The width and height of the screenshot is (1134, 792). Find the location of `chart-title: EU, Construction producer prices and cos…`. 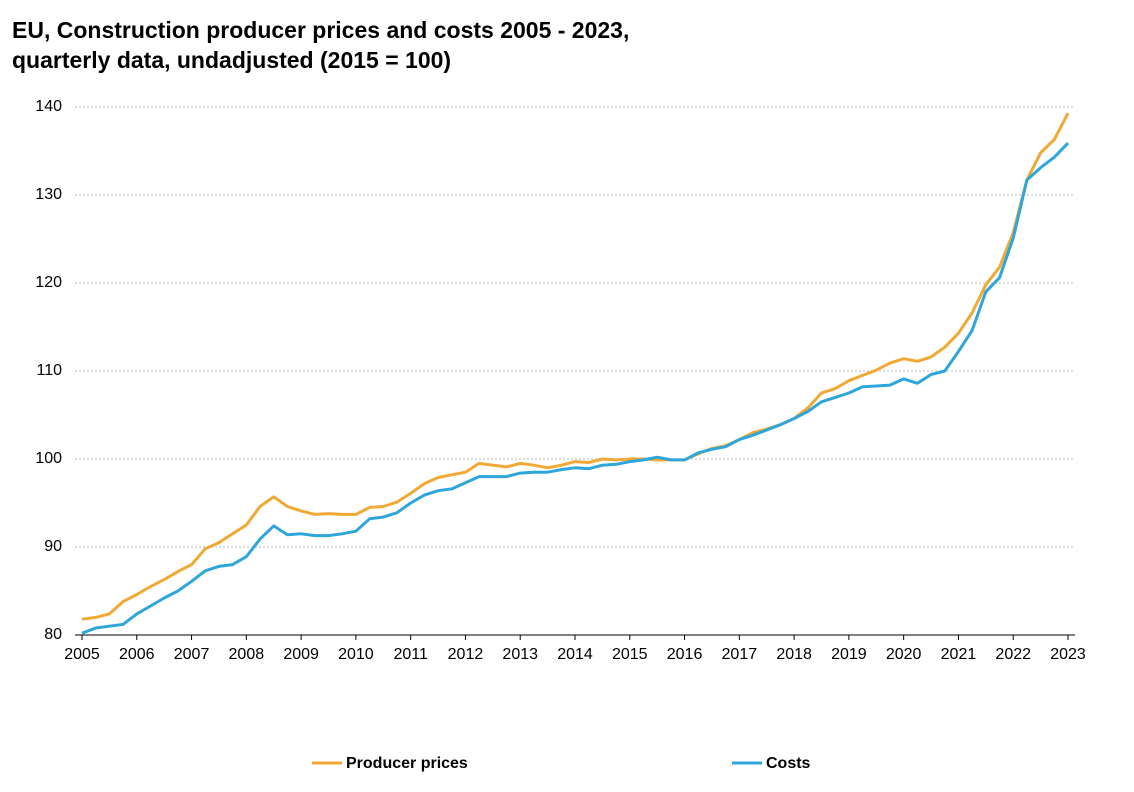

chart-title: EU, Construction producer prices and cos… is located at coordinates (320, 30).